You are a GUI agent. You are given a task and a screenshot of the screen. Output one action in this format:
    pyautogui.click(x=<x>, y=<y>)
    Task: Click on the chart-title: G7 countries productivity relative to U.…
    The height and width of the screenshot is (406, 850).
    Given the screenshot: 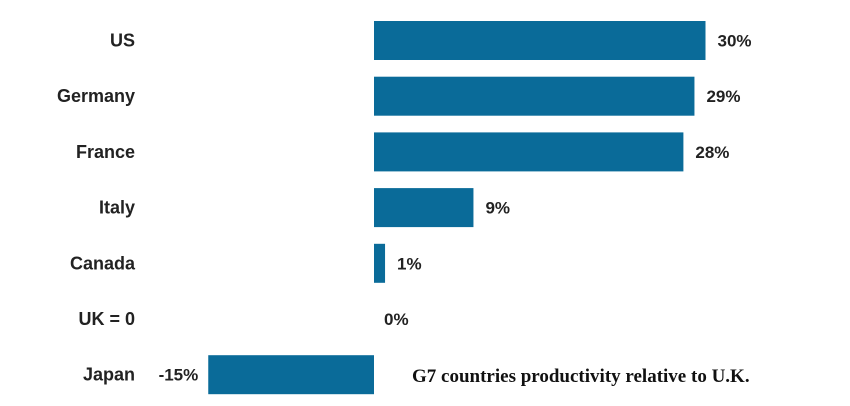 What is the action you would take?
    pyautogui.click(x=581, y=376)
    